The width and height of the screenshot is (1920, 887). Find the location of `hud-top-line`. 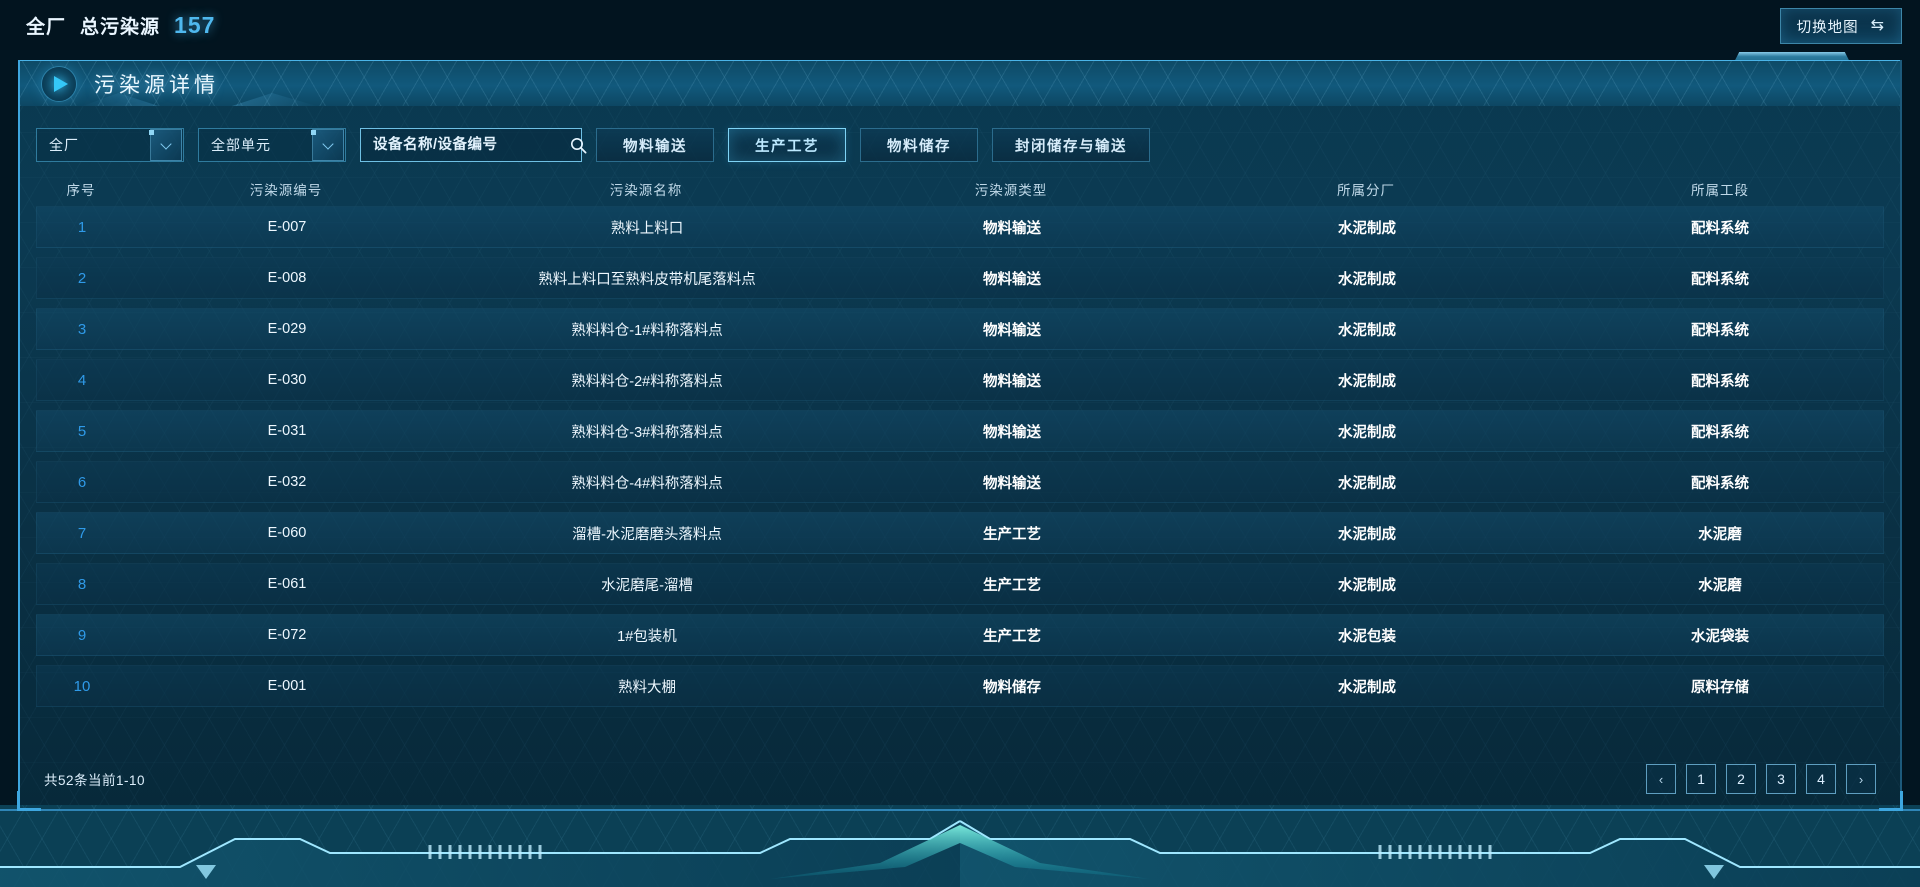

hud-top-line is located at coordinates (960, 810).